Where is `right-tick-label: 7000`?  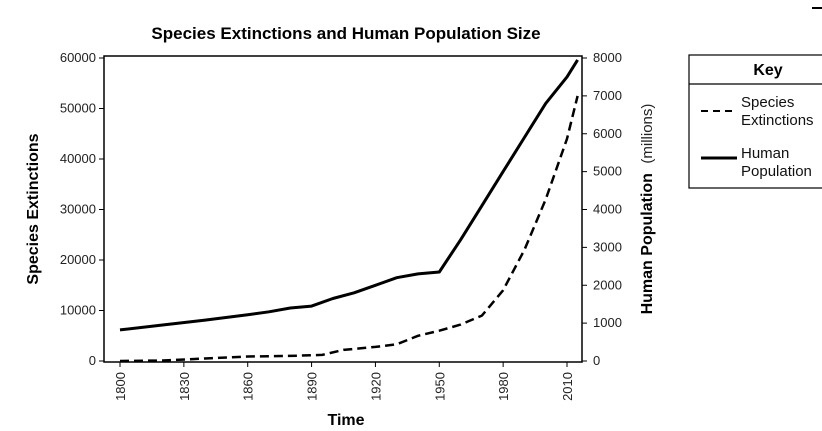 right-tick-label: 7000 is located at coordinates (607, 95).